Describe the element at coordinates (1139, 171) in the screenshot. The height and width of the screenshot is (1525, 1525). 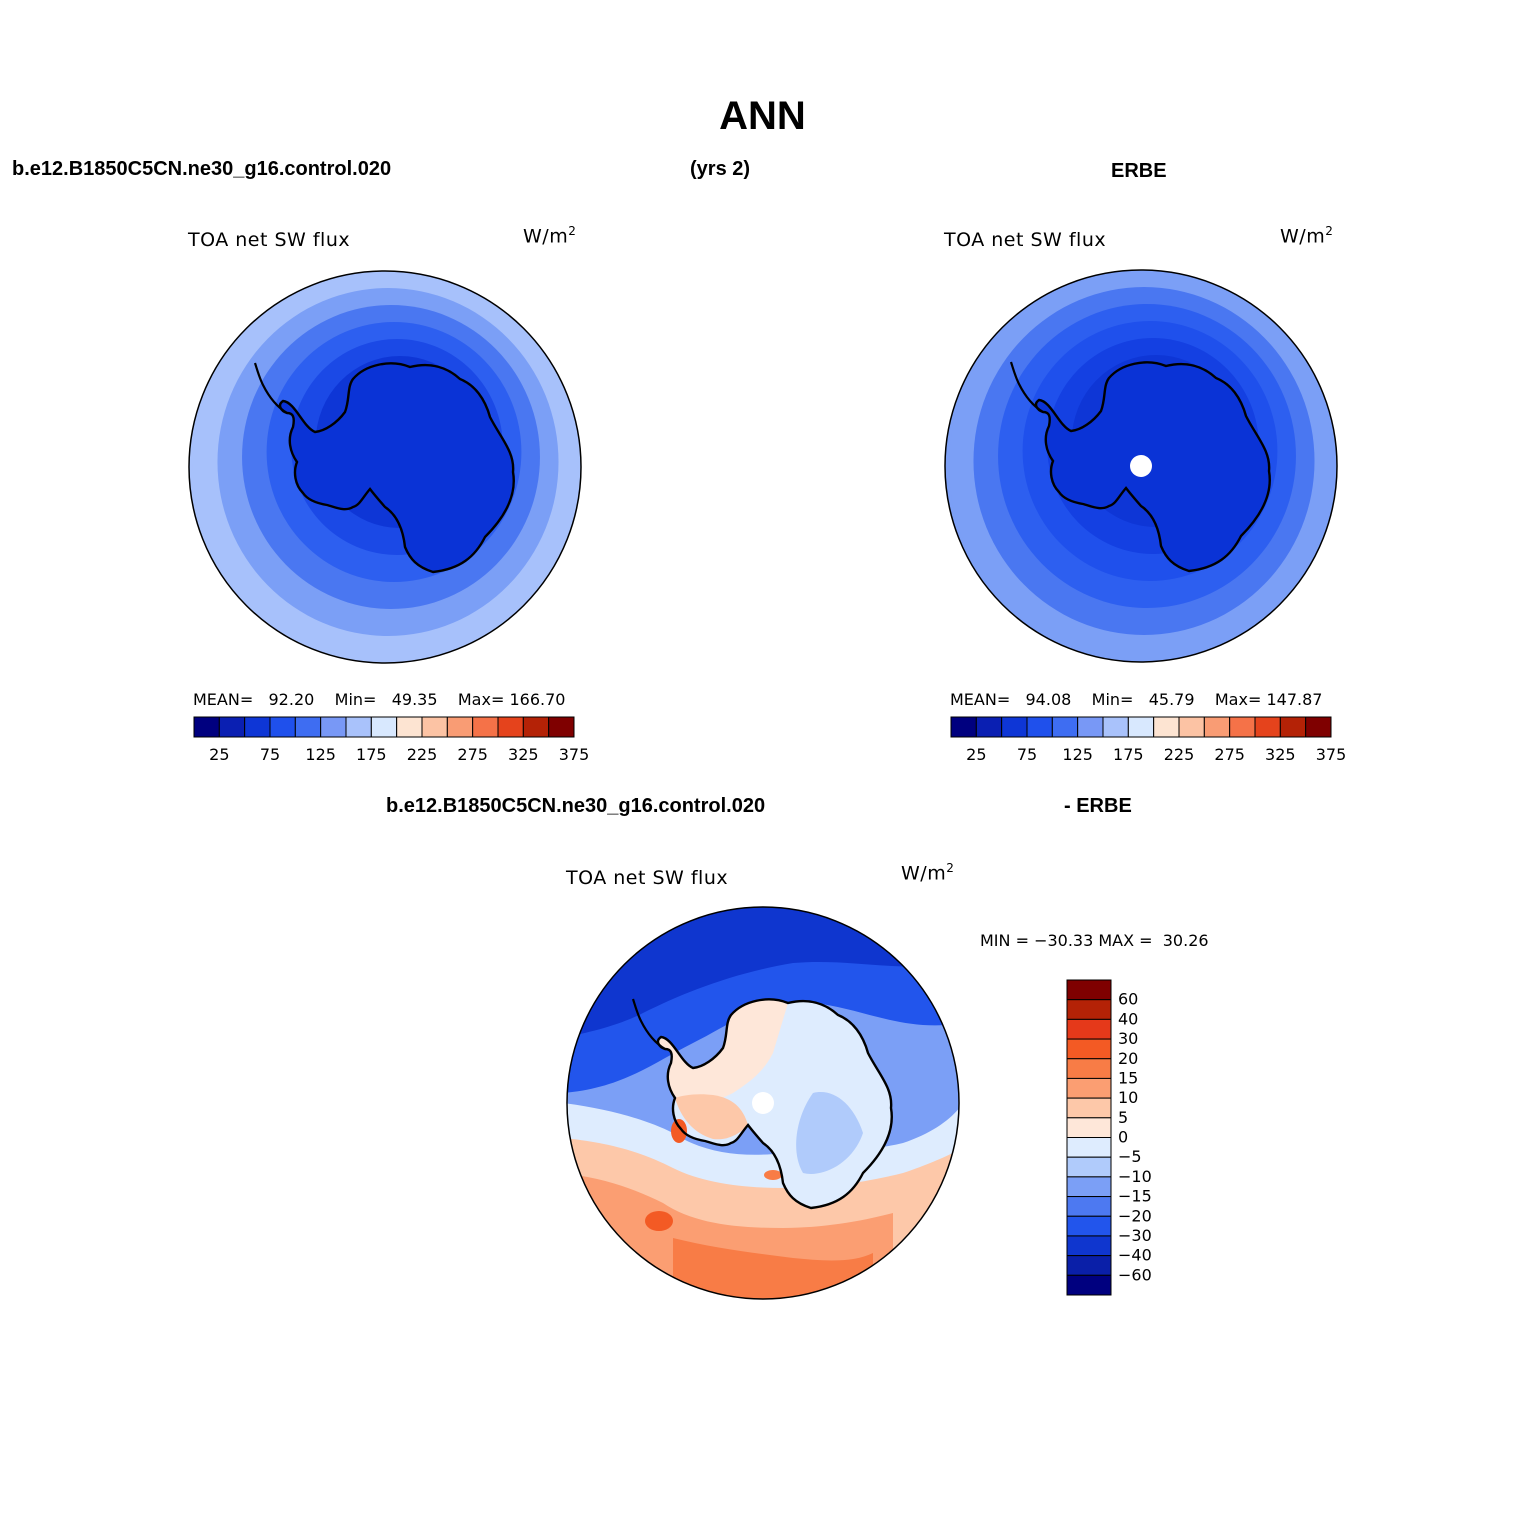
I see `obs-name-label: ERBE` at that location.